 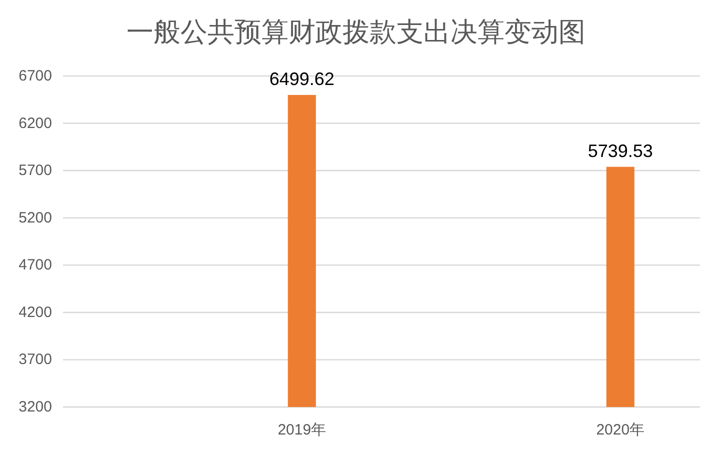 I want to click on ytick-label: 6700, so click(x=35, y=76).